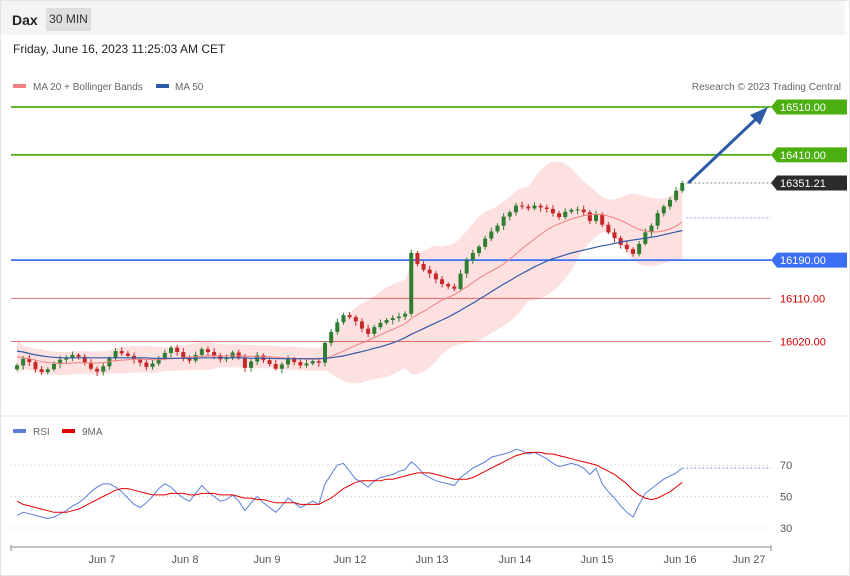  Describe the element at coordinates (19, 86) in the screenshot. I see `bb-legend-swatch` at that location.